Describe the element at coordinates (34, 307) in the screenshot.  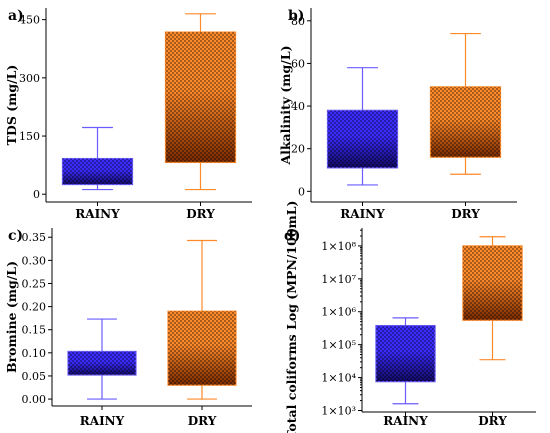
I see `y-tick-label: 0.20` at that location.